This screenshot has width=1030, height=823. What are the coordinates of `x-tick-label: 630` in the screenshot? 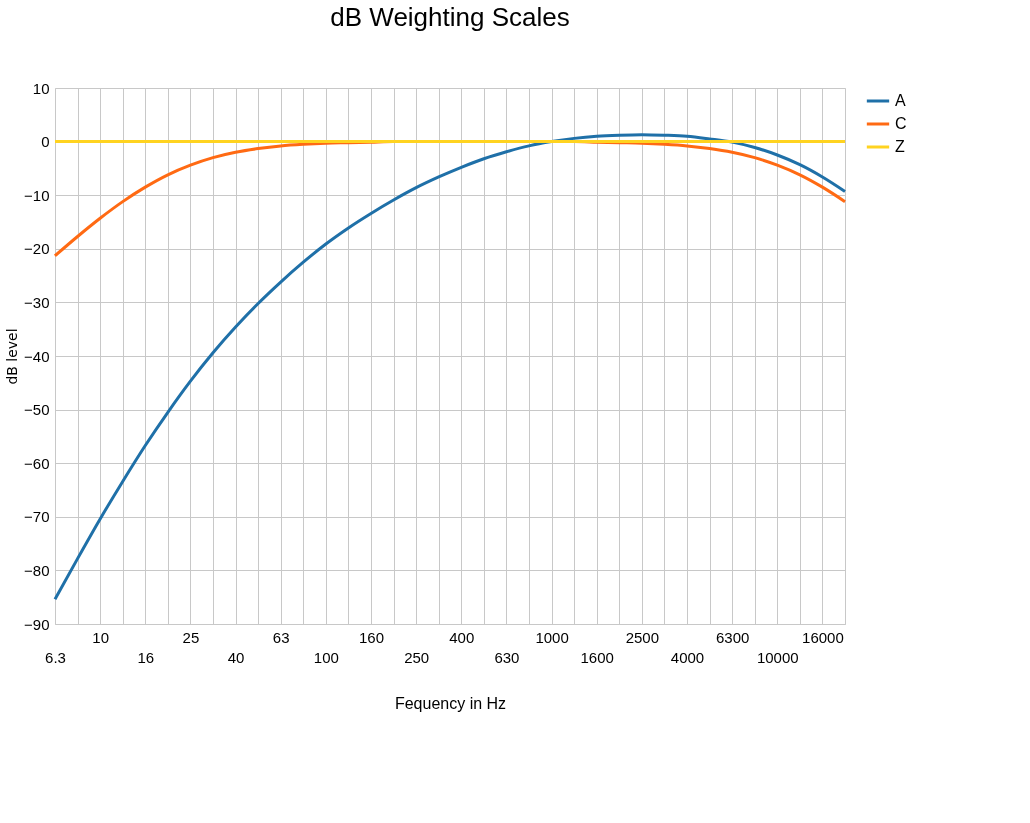 It's located at (507, 657).